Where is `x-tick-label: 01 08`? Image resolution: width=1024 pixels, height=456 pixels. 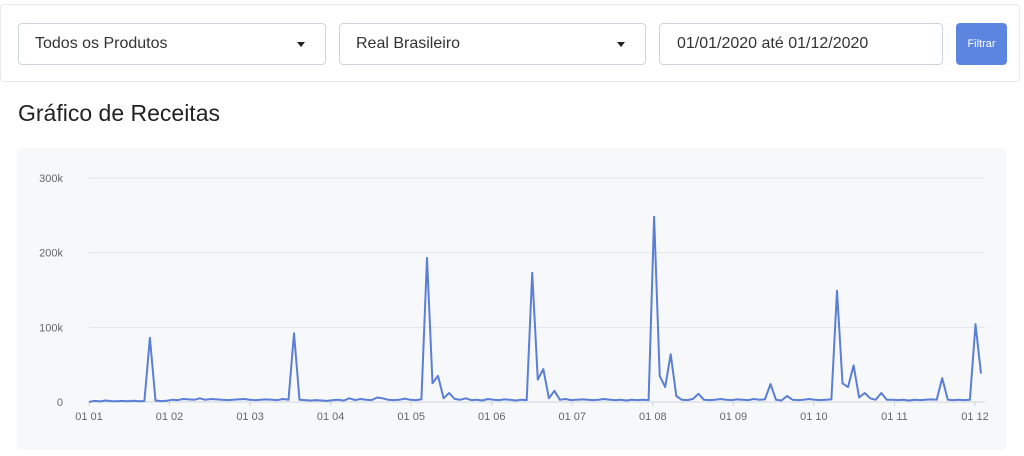 x-tick-label: 01 08 is located at coordinates (653, 417).